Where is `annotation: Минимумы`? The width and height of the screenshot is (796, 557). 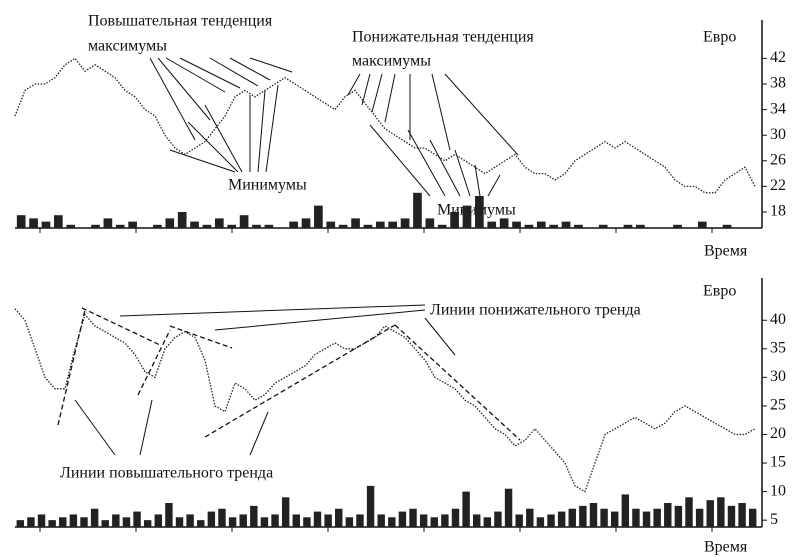 annotation: Минимумы is located at coordinates (267, 185).